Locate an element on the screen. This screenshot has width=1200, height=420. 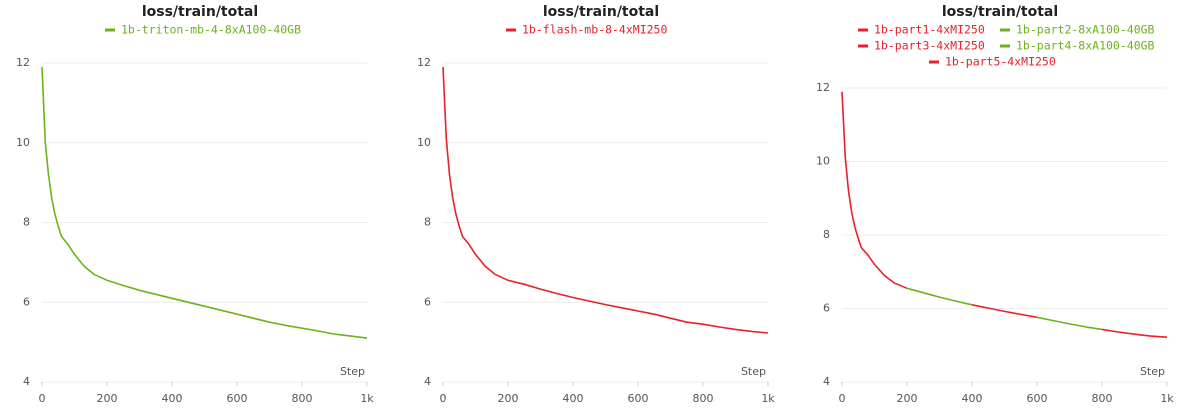
legend-label: 1b-triton-mb-4-8xA100-40GB is located at coordinates (211, 30).